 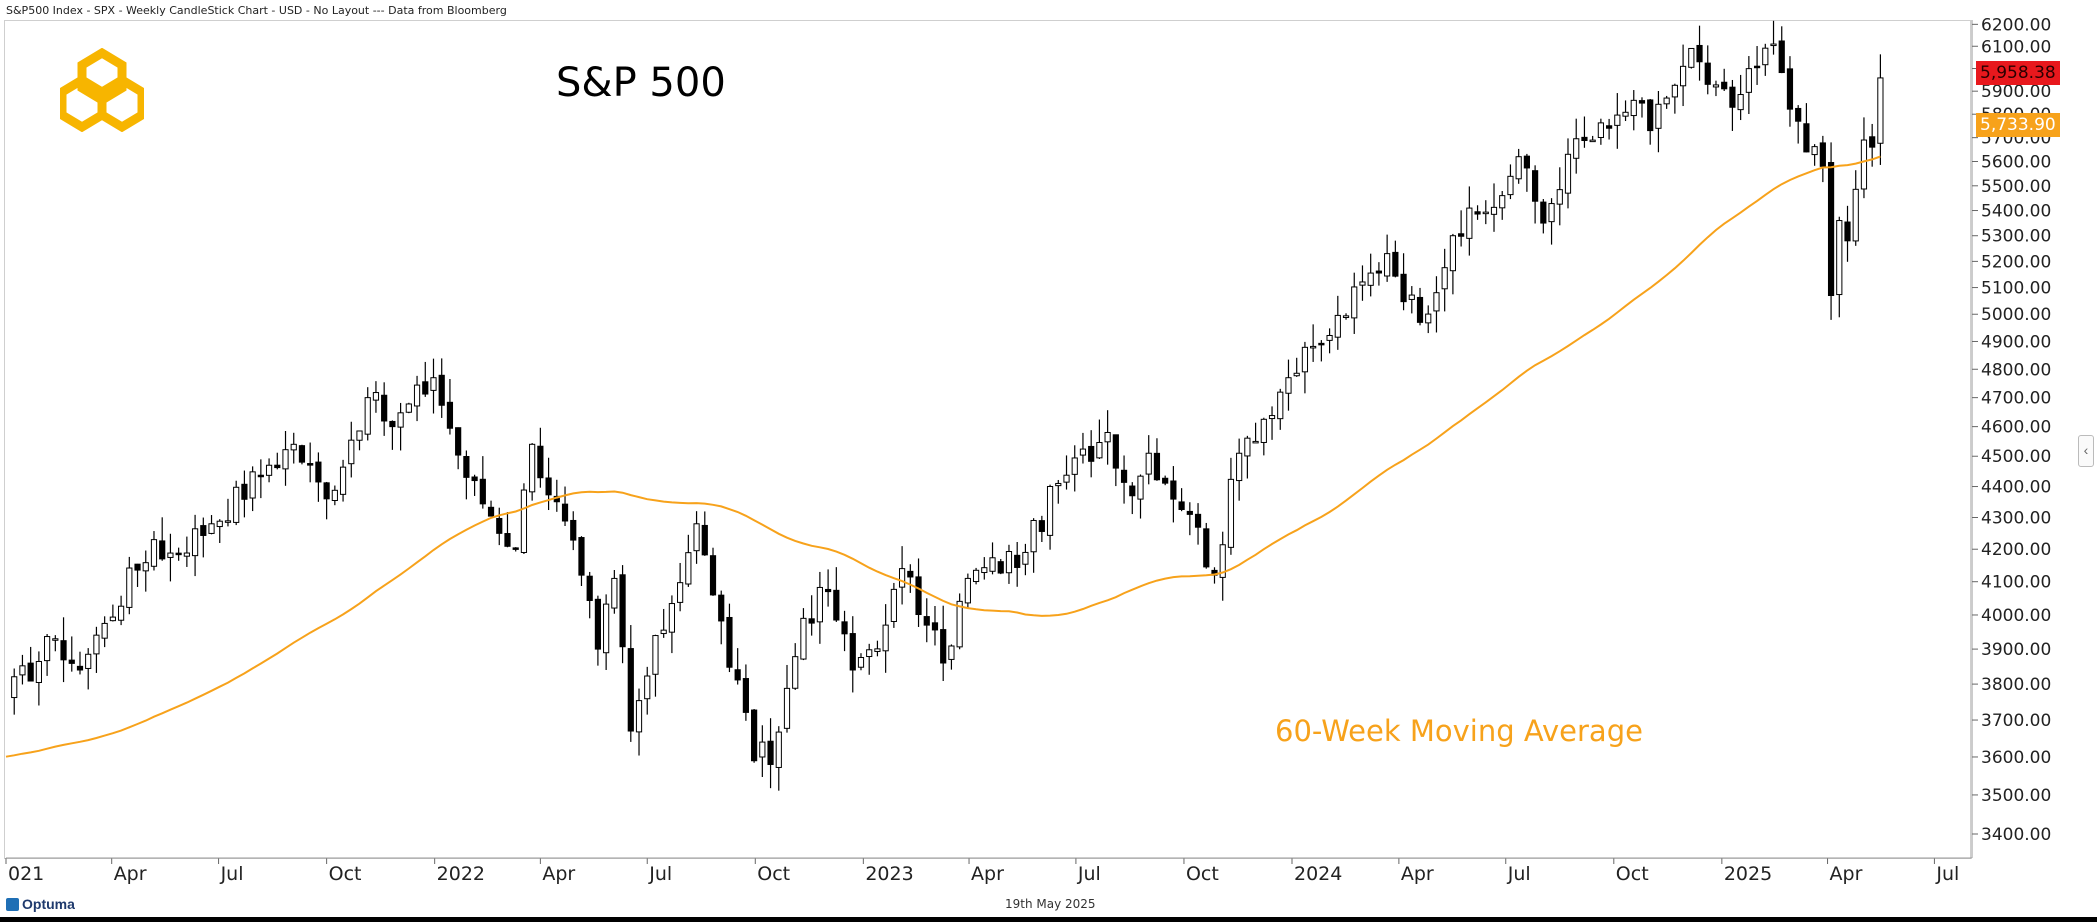 What do you see at coordinates (2016, 289) in the screenshot?
I see `y-tick-label: 5100.00` at bounding box center [2016, 289].